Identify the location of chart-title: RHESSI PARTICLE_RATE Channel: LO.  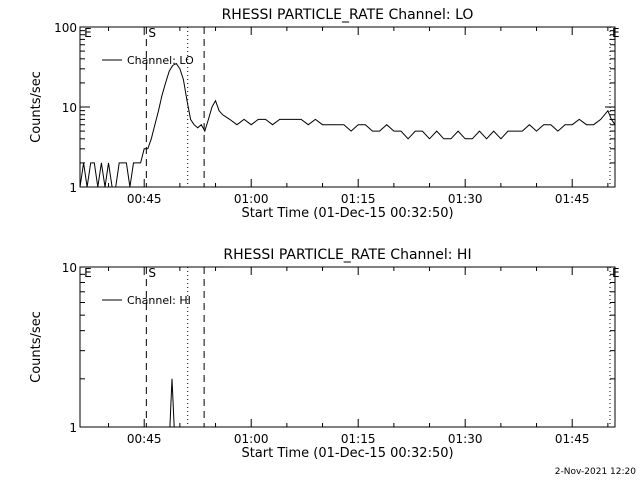
(348, 15).